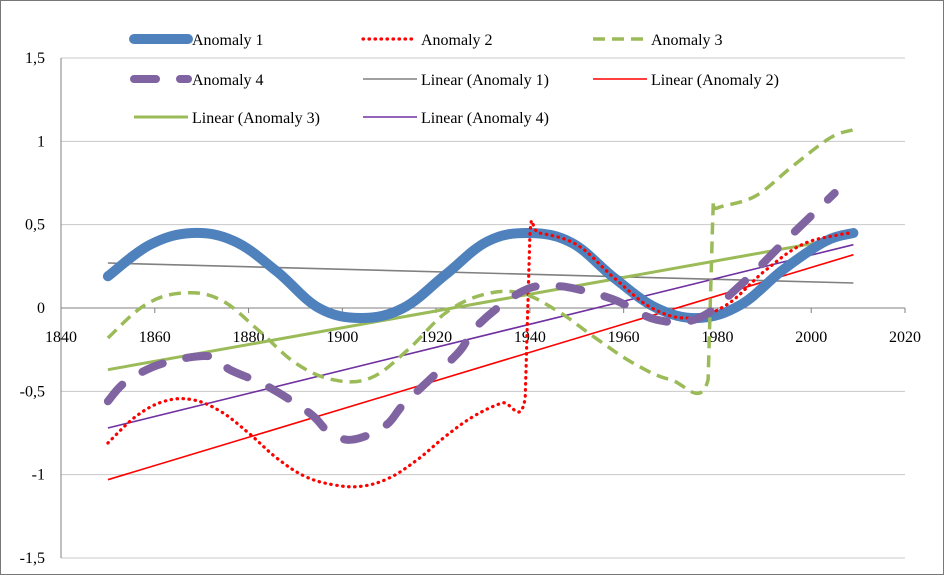 The height and width of the screenshot is (575, 944). Describe the element at coordinates (228, 80) in the screenshot. I see `legend-label-anomaly-4: Anomaly 4` at that location.